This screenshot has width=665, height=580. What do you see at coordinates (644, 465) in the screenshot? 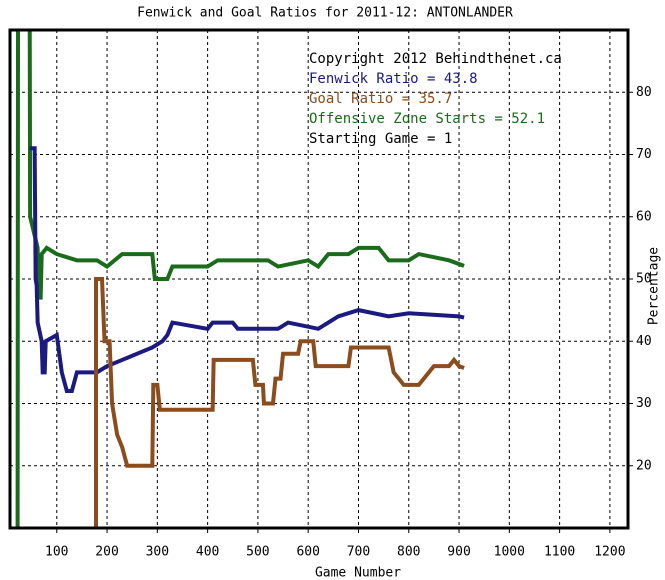
I see `y-tick-label: 20` at bounding box center [644, 465].